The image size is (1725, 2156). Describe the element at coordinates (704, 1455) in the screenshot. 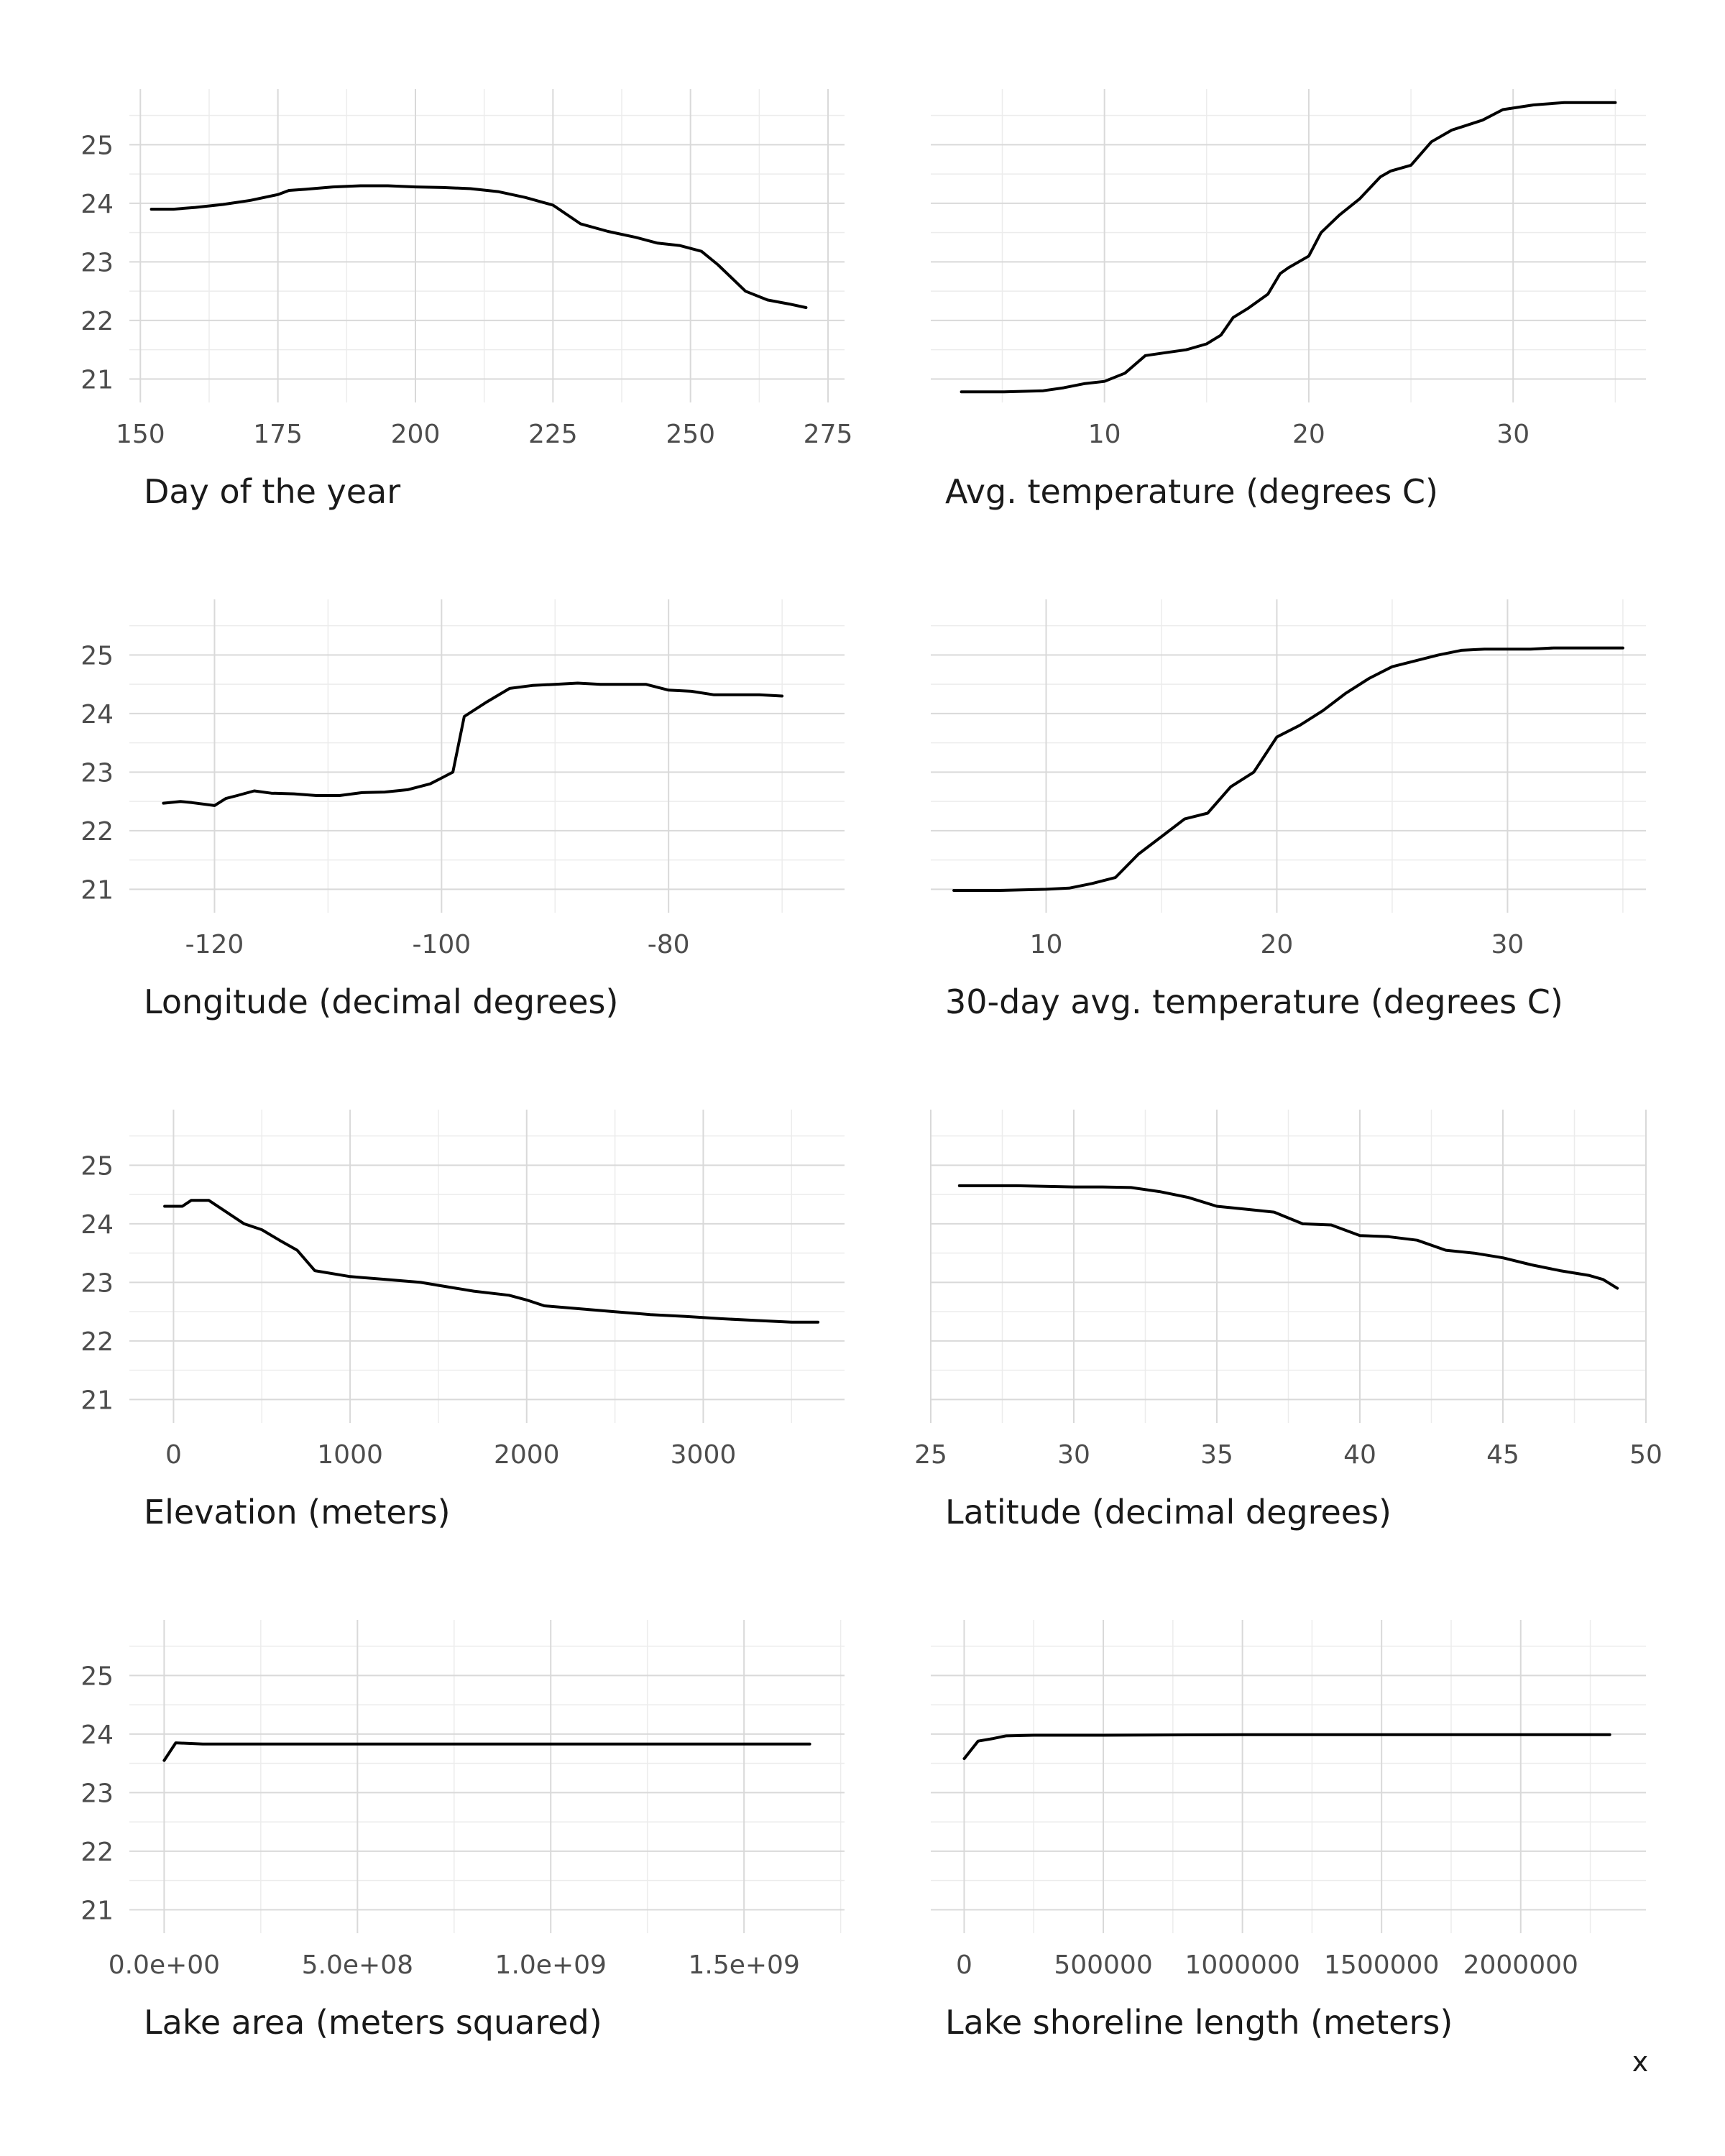

I see `x-tick-label: 3000` at that location.